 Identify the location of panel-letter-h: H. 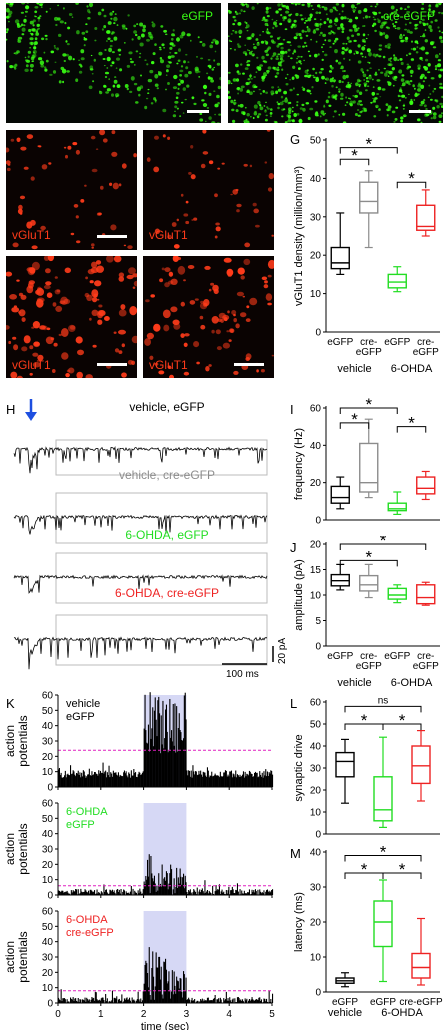
(11, 409).